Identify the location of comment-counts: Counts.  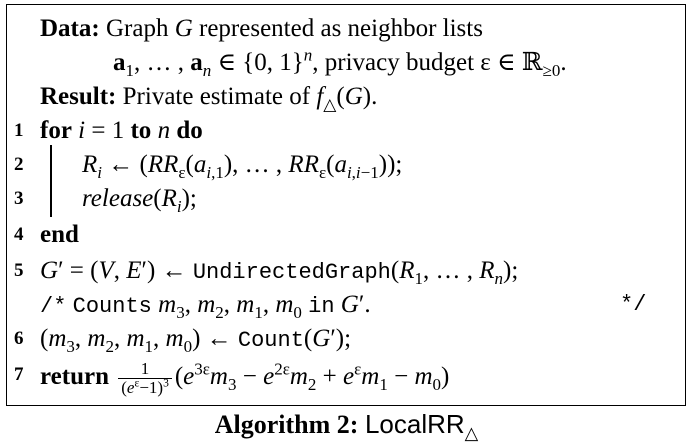
(112, 306).